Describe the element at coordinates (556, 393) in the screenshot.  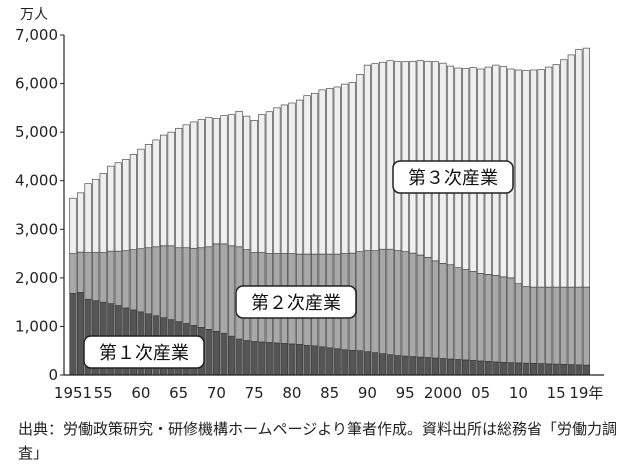
I see `x-tick-label-2015: 15` at that location.